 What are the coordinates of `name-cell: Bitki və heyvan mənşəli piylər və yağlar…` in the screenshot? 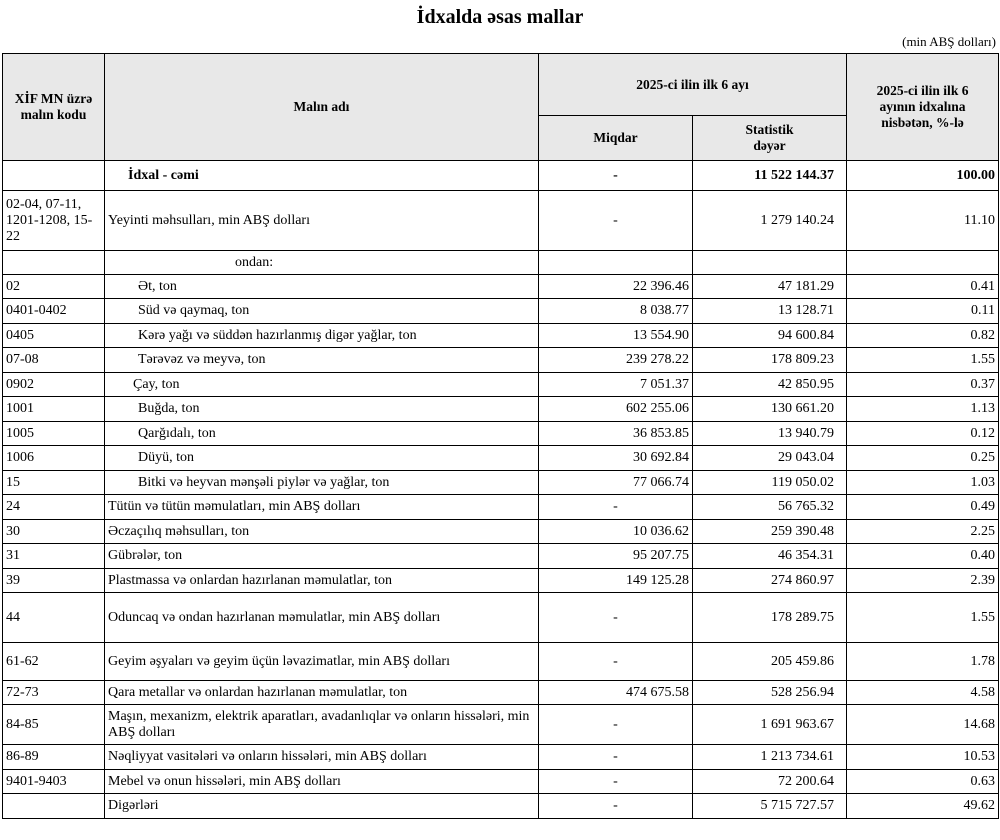 It's located at (321, 482).